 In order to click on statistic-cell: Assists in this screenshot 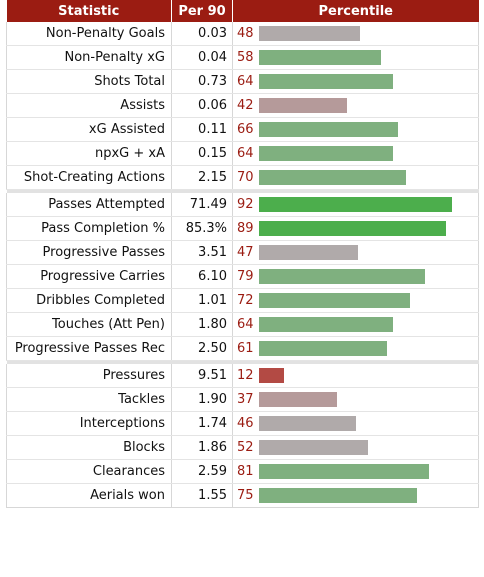, I will do `click(89, 105)`.